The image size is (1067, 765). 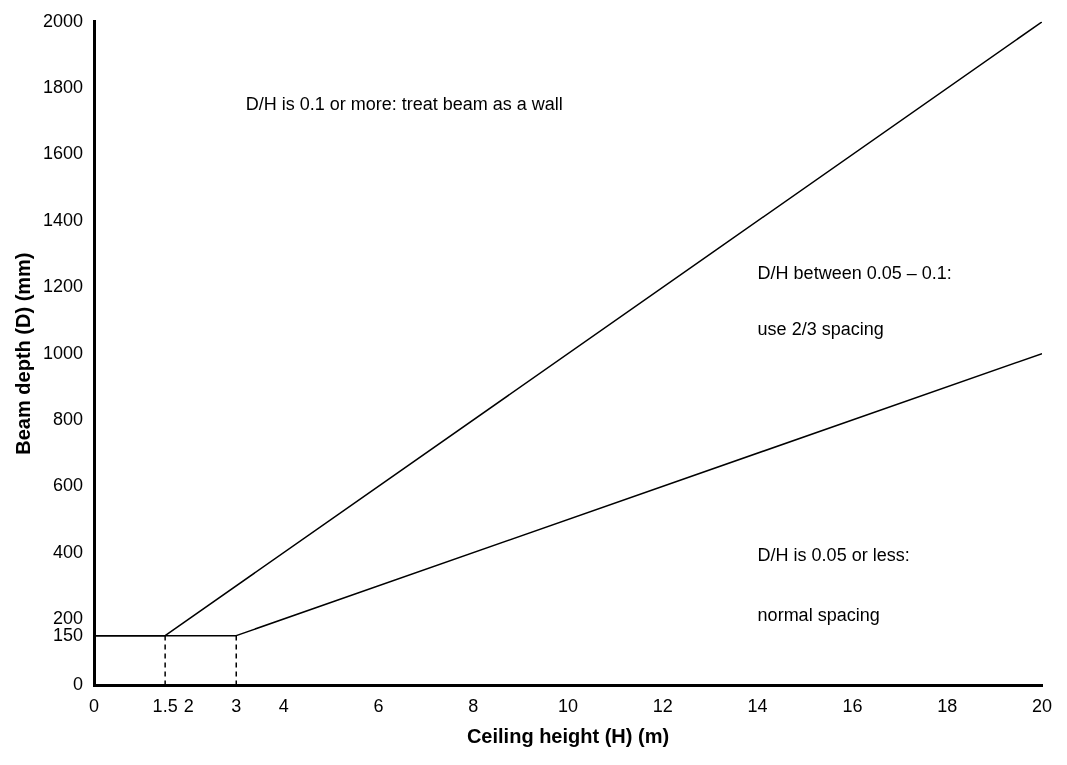 What do you see at coordinates (757, 706) in the screenshot?
I see `x-tick-label: 14` at bounding box center [757, 706].